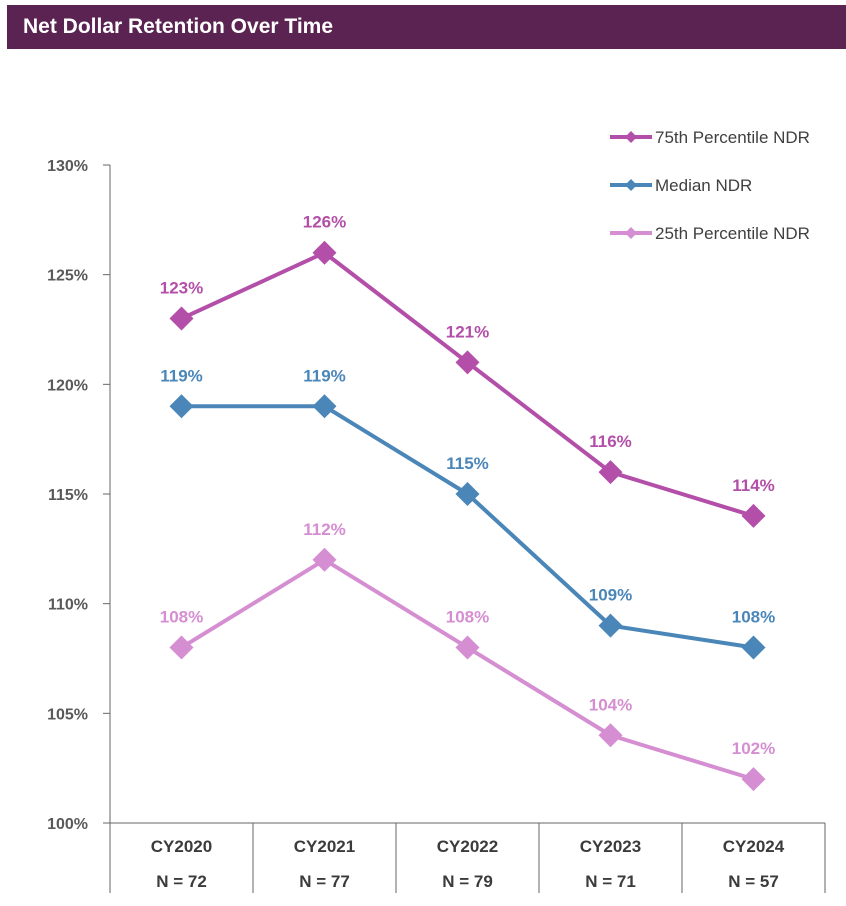 This screenshot has height=906, width=846. What do you see at coordinates (68, 495) in the screenshot?
I see `y-tick-label: 115%` at bounding box center [68, 495].